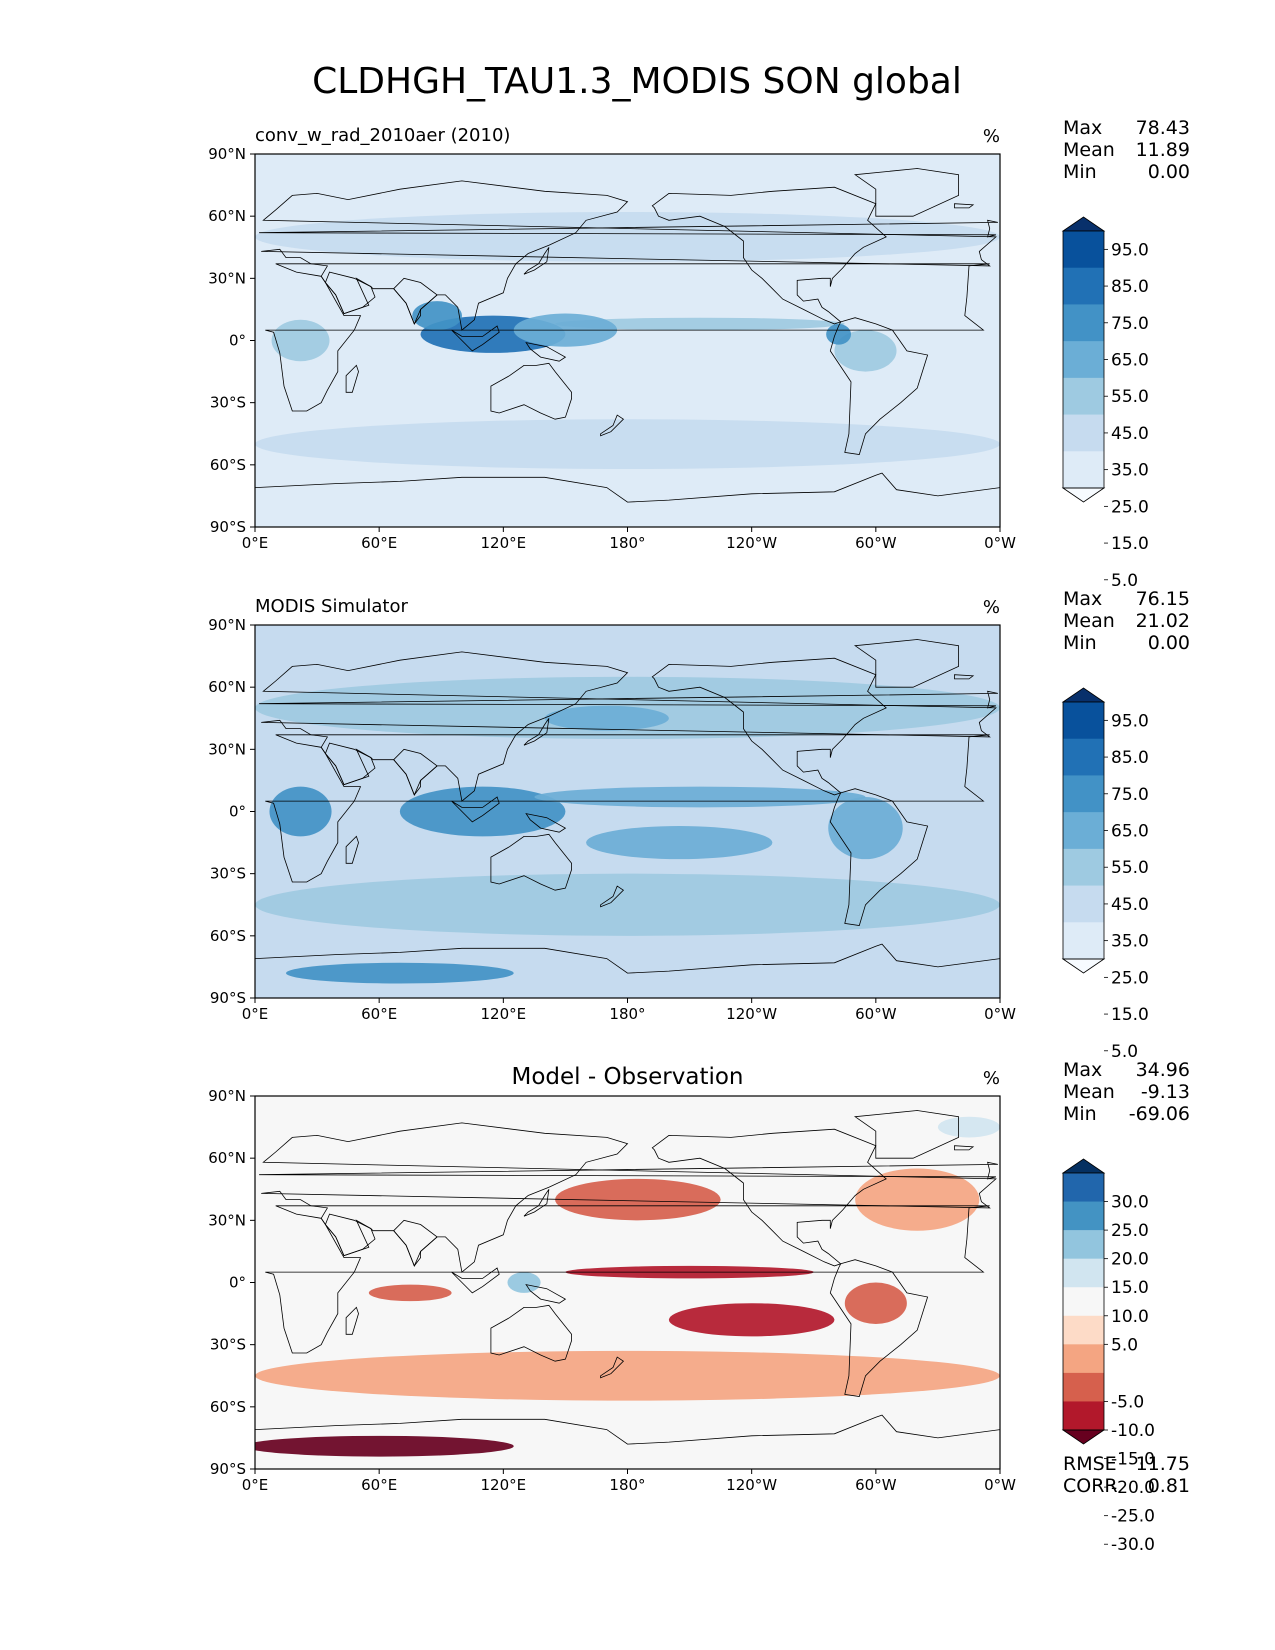 The image size is (1275, 1650). Describe the element at coordinates (1082, 128) in the screenshot. I see `stat-label: Max` at that location.